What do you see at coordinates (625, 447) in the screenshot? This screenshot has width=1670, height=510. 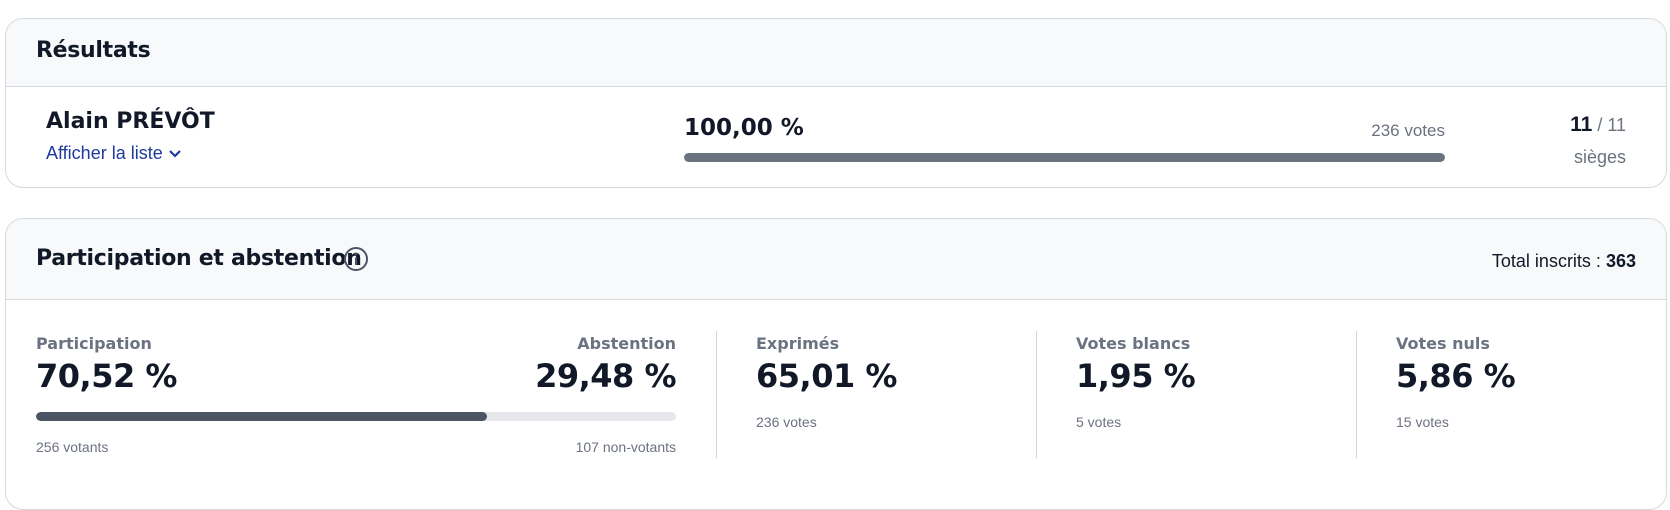 I see `abstention-count: 107 non-votants` at bounding box center [625, 447].